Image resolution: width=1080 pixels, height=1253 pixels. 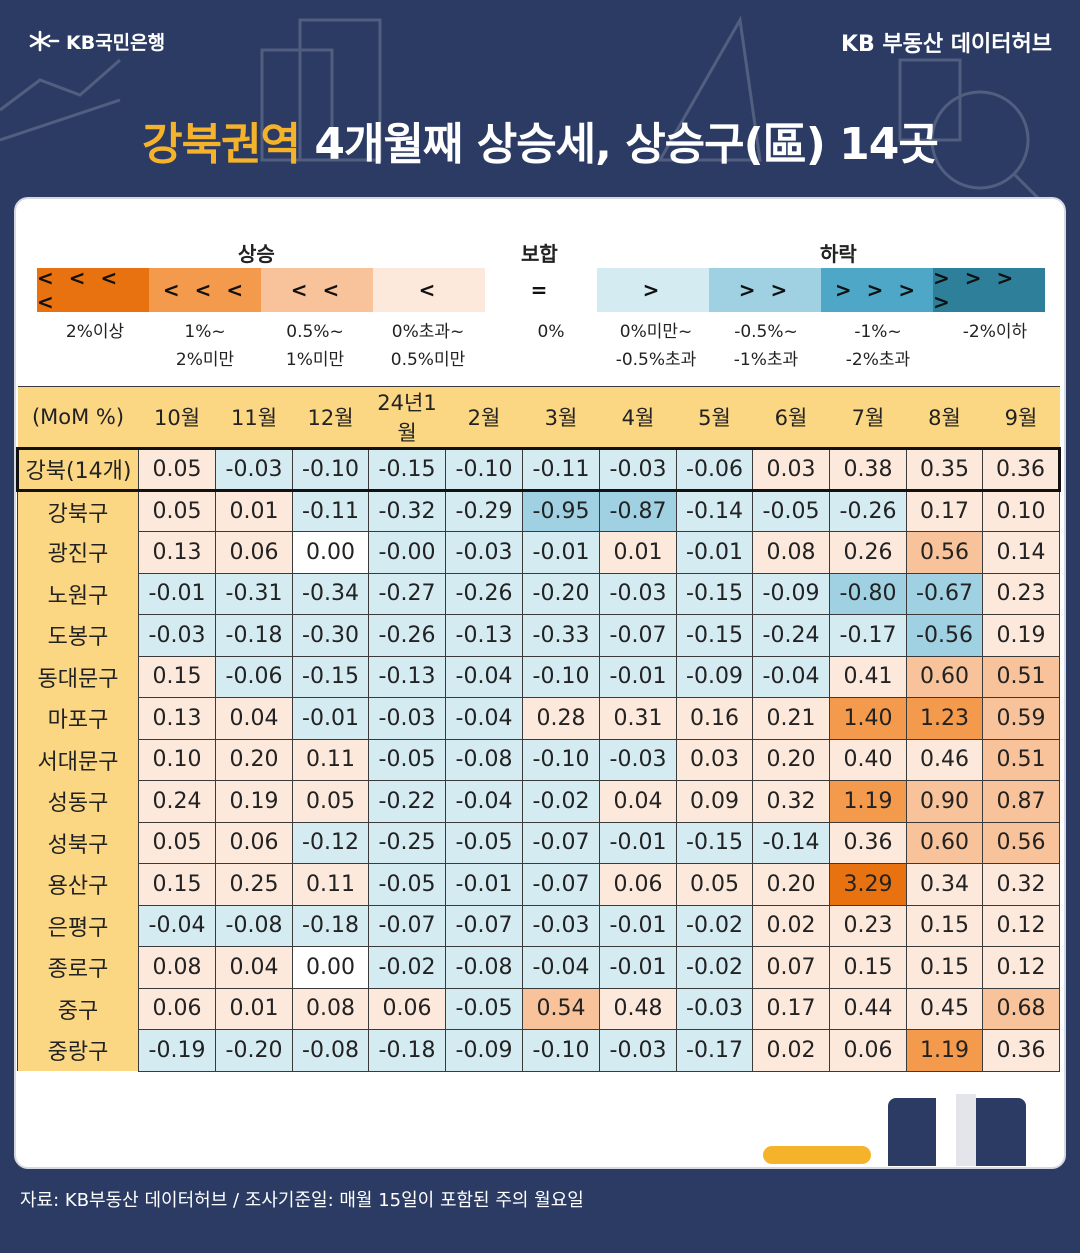 I want to click on heatmap-cell: 1.19, so click(x=868, y=801).